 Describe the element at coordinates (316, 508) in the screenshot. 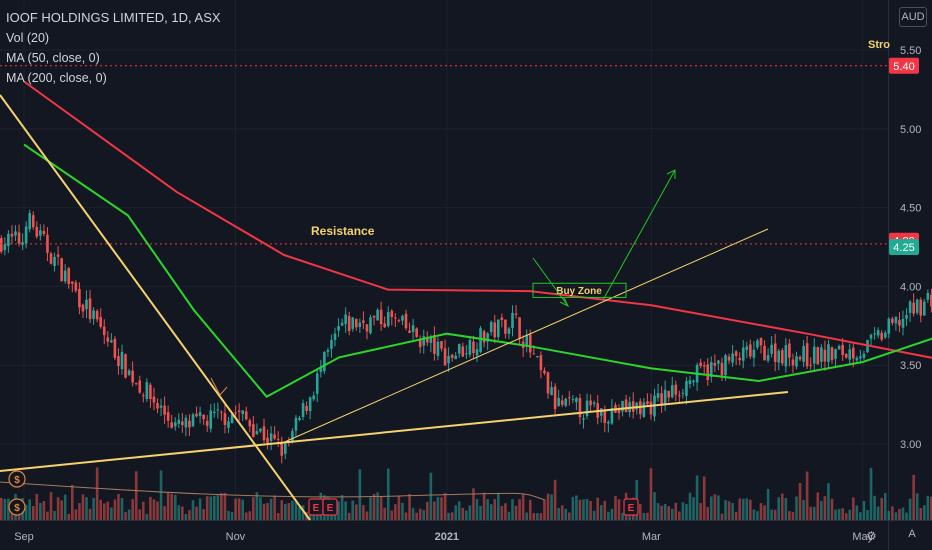

I see `earnings-marker-label: E` at that location.